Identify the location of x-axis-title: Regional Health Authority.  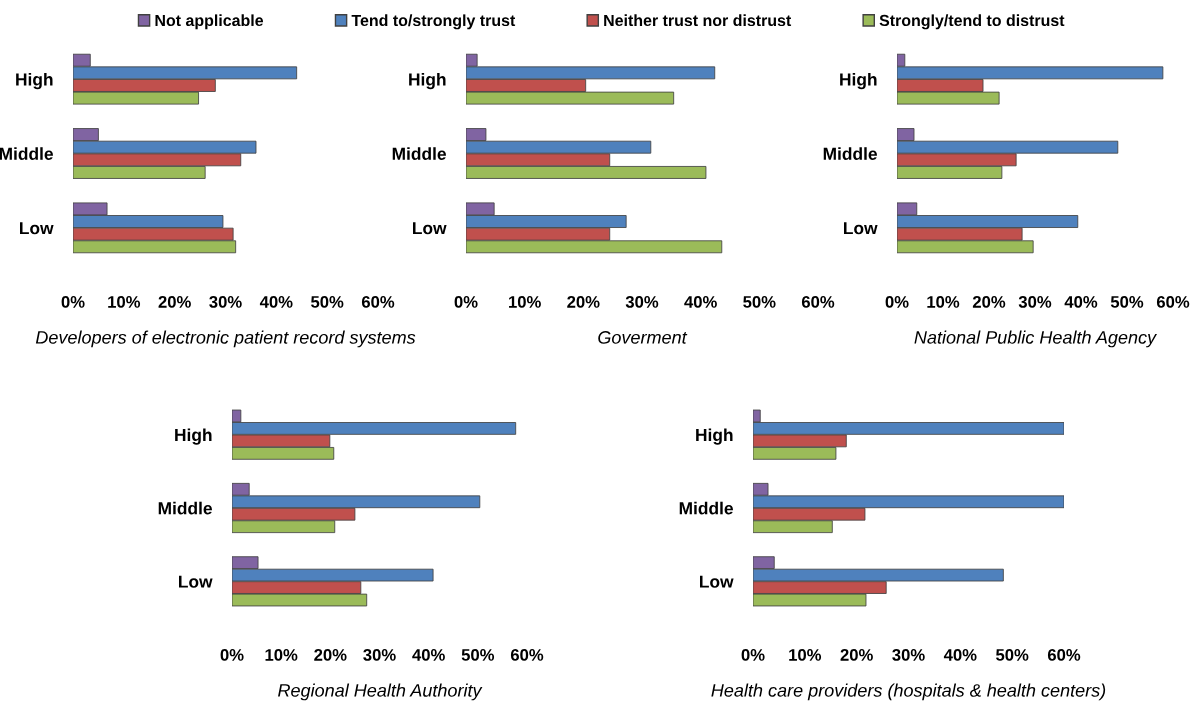
(380, 692).